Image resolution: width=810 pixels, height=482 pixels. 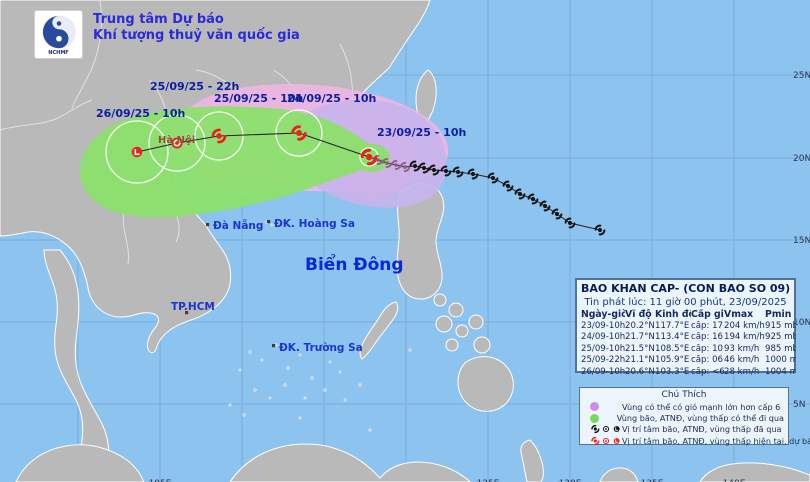 I want to click on legend-item-label: Vị trí tâm bão, ATNĐ, vùng thấp đã qua, so click(x=702, y=429).